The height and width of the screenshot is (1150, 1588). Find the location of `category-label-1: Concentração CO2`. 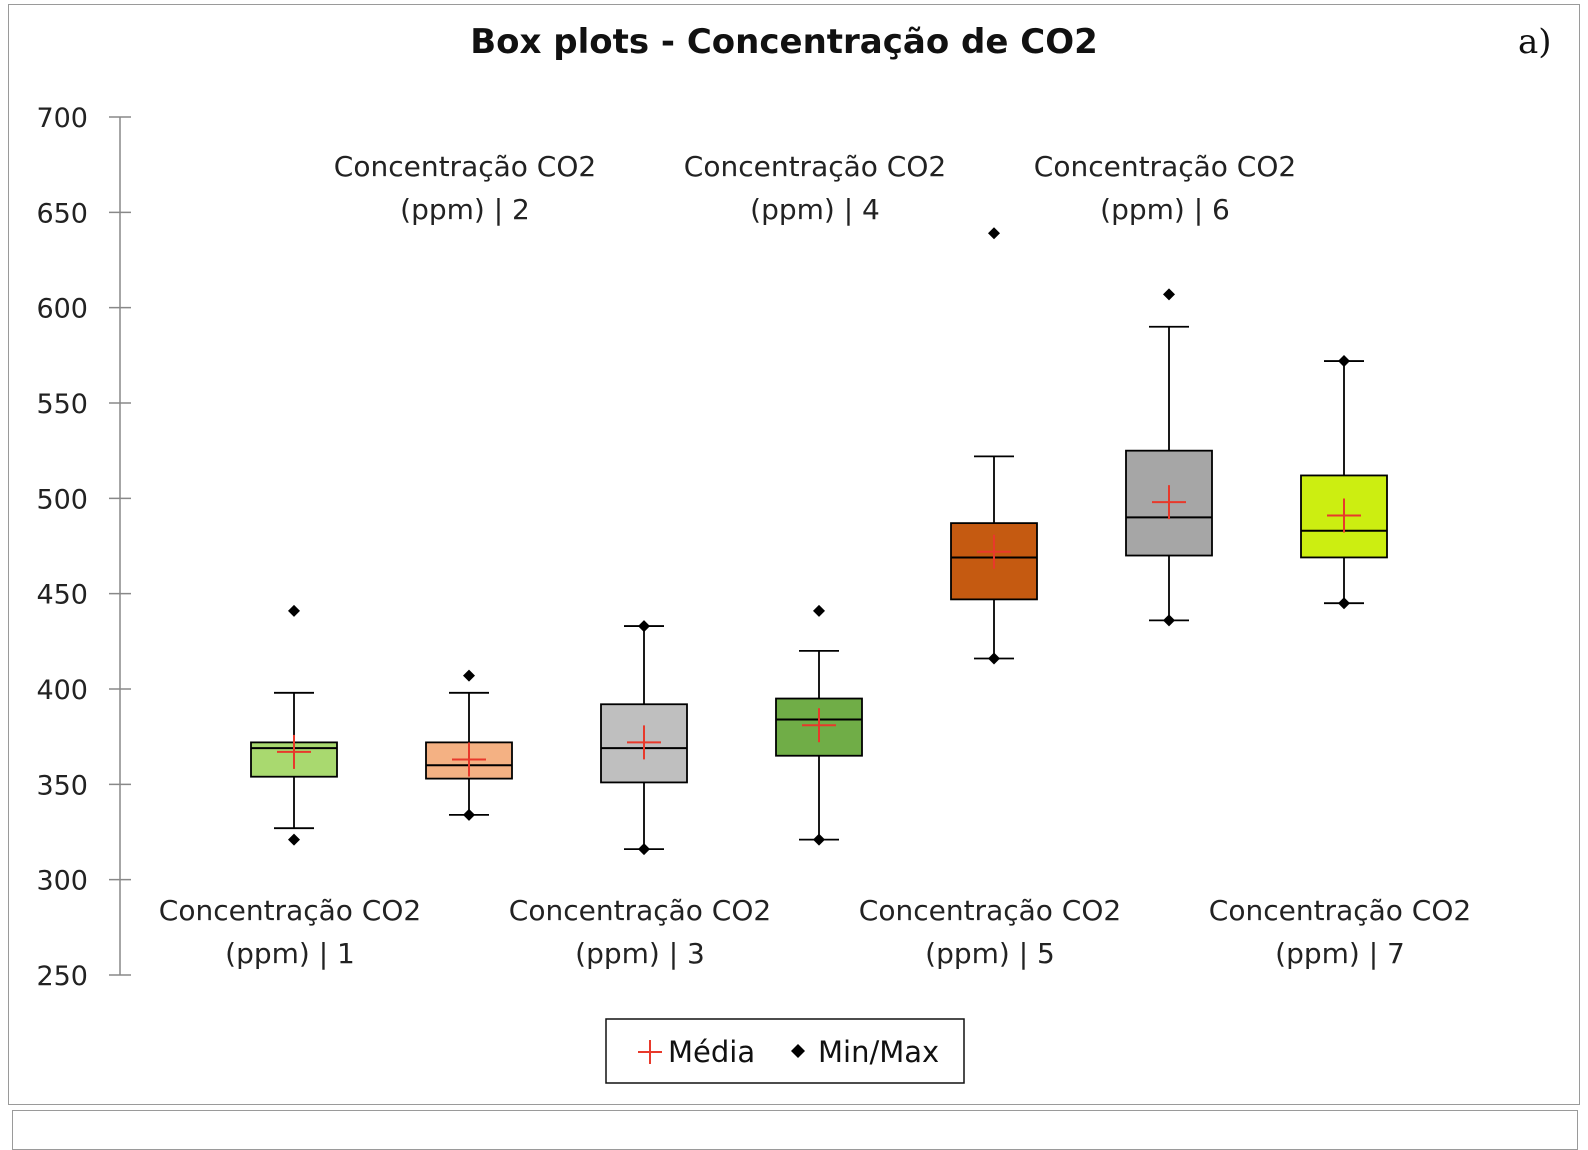

category-label-1: Concentração CO2 is located at coordinates (290, 910).